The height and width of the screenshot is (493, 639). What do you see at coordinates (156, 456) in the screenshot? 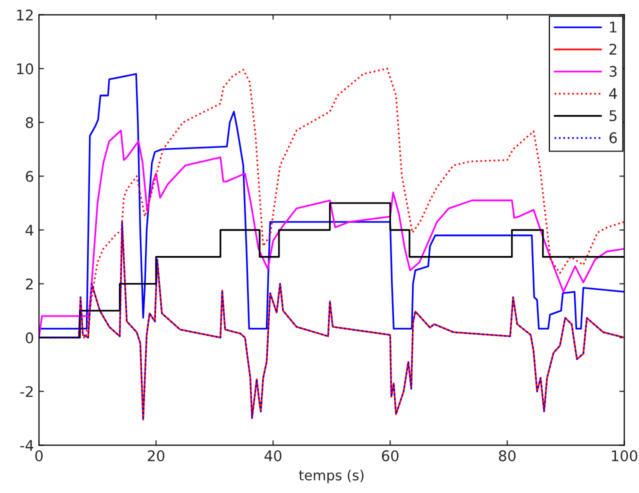
I see `x-tick-label: 20` at bounding box center [156, 456].